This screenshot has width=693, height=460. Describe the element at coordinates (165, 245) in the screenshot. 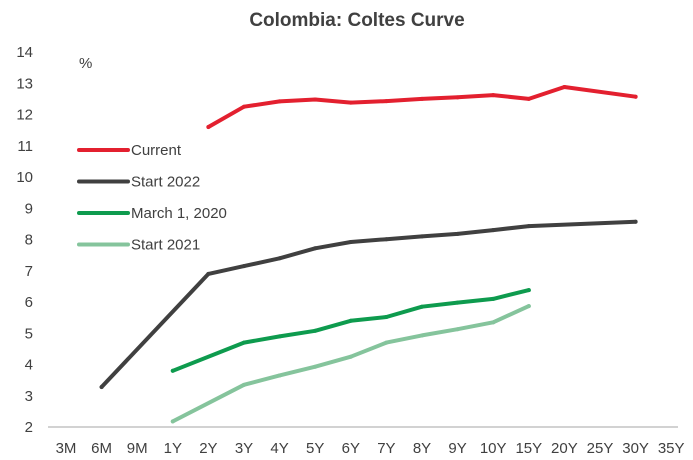

I see `legend-label: Start 2021` at that location.